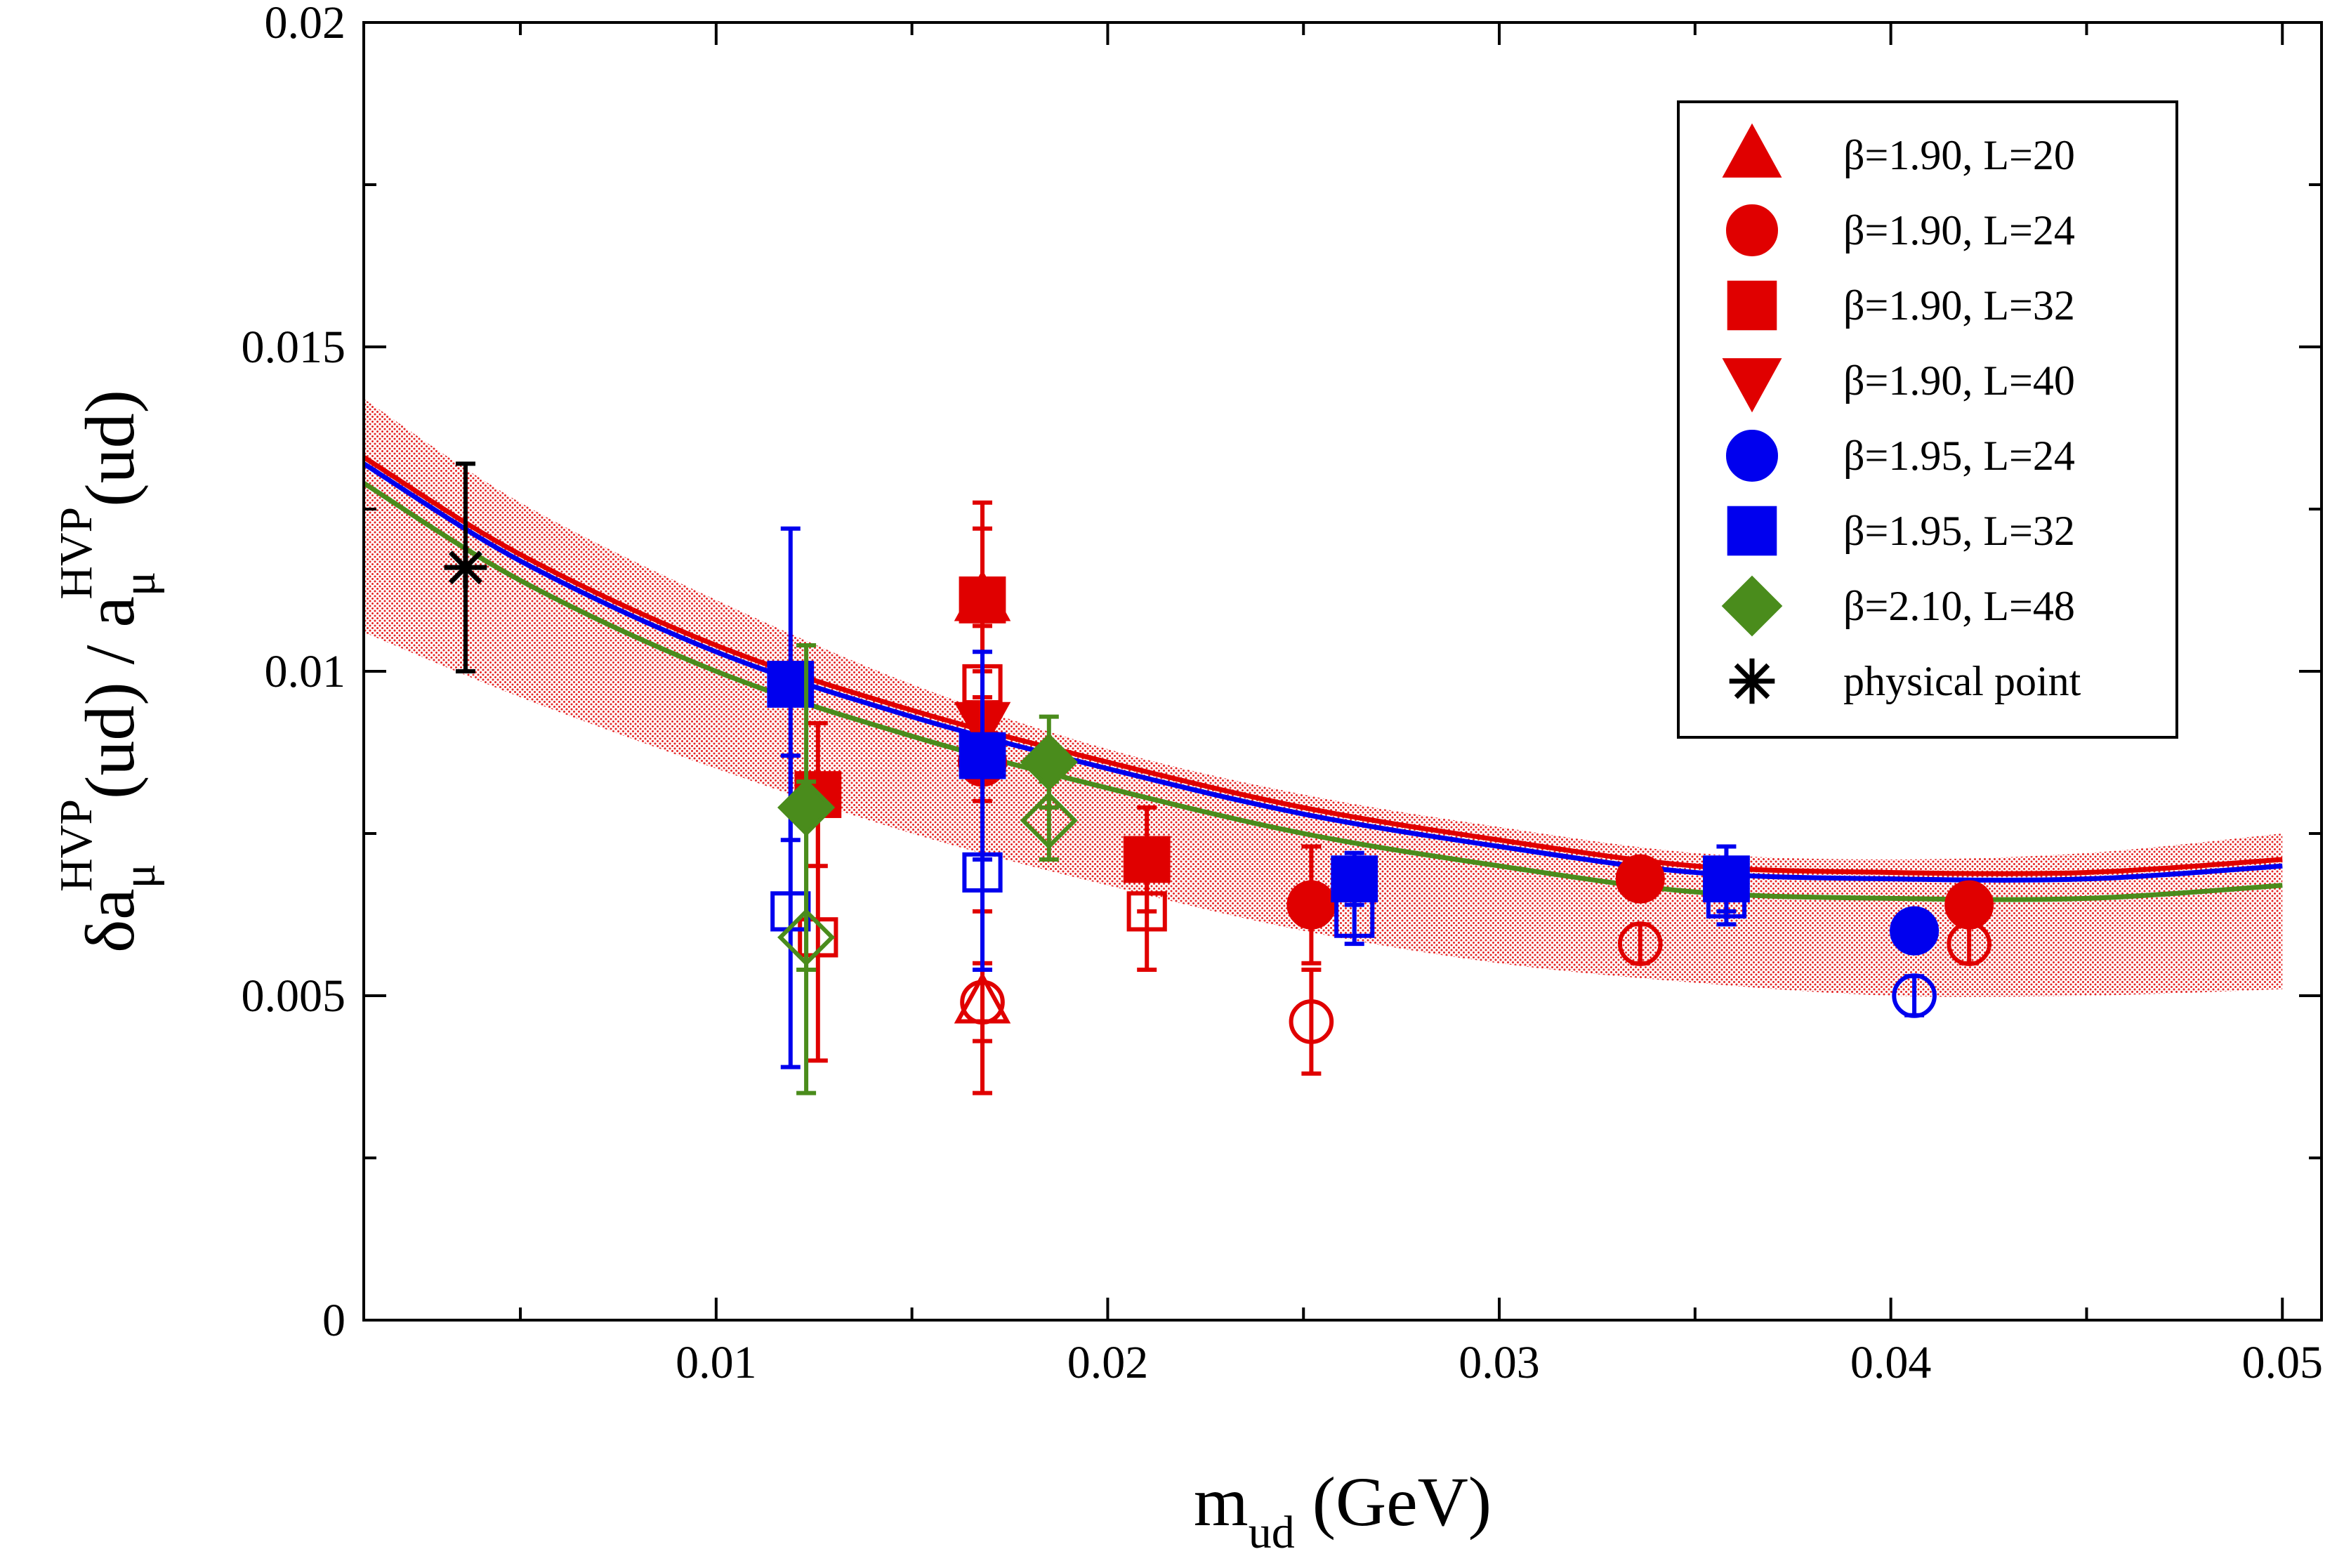  What do you see at coordinates (1962, 681) in the screenshot?
I see `legend-label: physical point` at bounding box center [1962, 681].